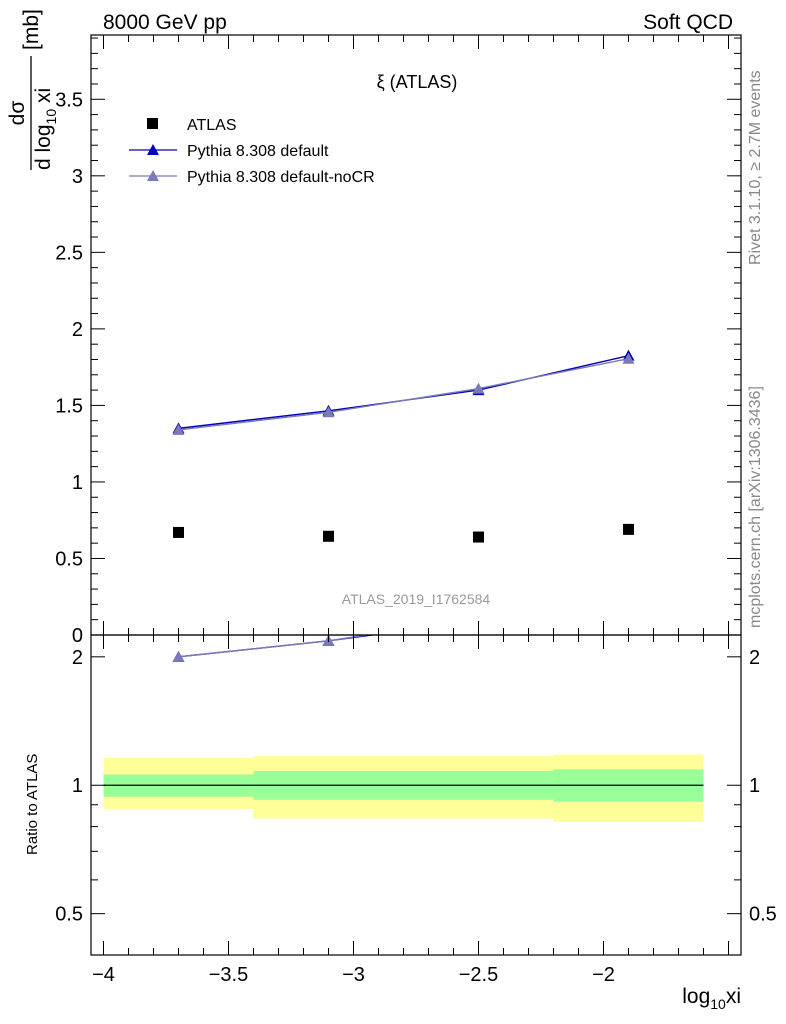 The image size is (786, 1024). What do you see at coordinates (153, 149) in the screenshot?
I see `legend-marker-default` at bounding box center [153, 149].